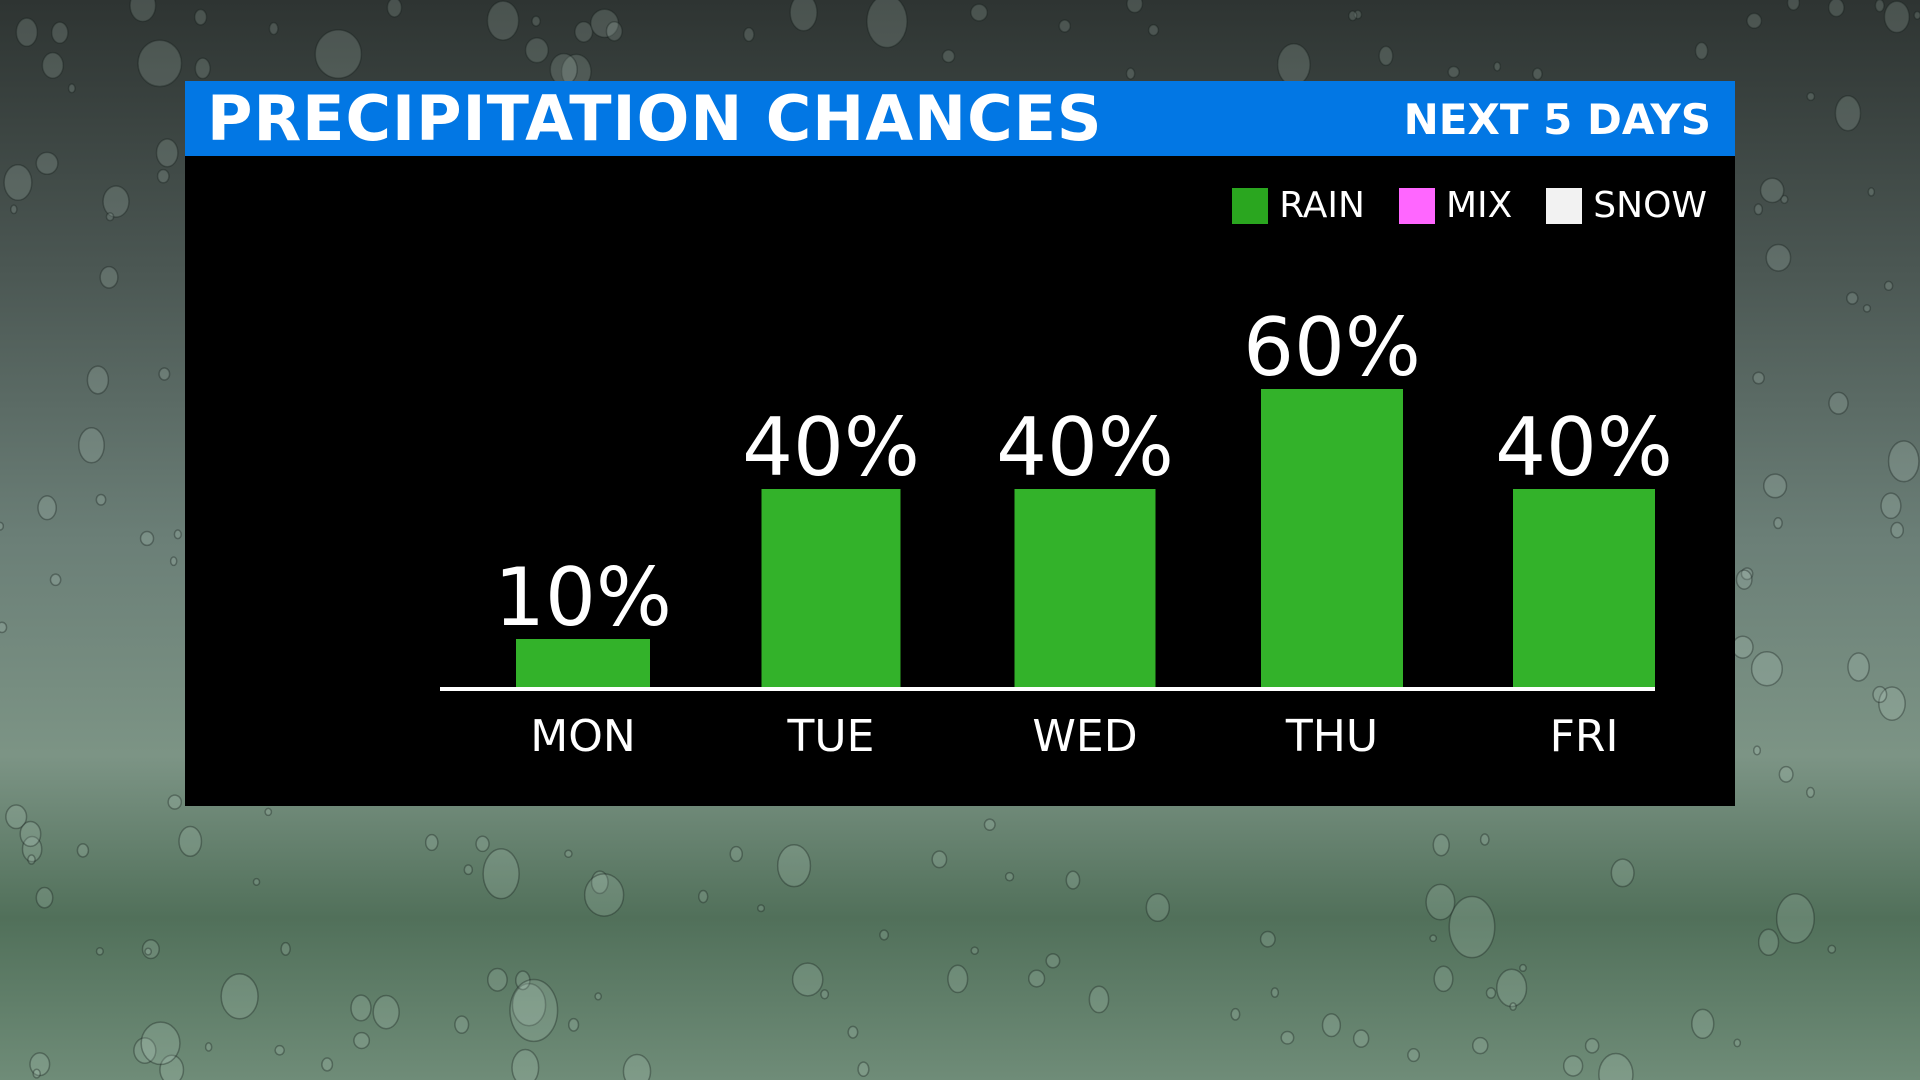 The height and width of the screenshot is (1080, 1920). Describe the element at coordinates (960, 118) in the screenshot. I see `header-bar: PRECIPITATION CHANCES NEXT 5 DAYS` at that location.